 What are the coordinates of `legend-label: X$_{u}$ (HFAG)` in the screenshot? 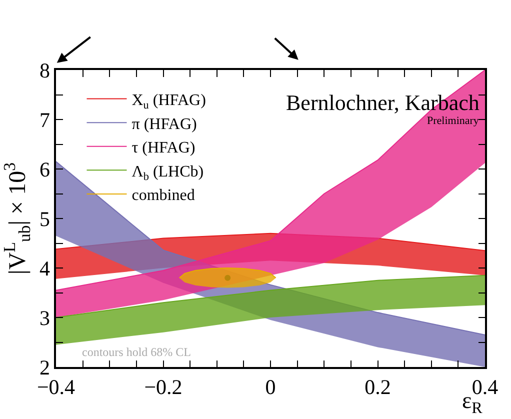 It's located at (169, 102).